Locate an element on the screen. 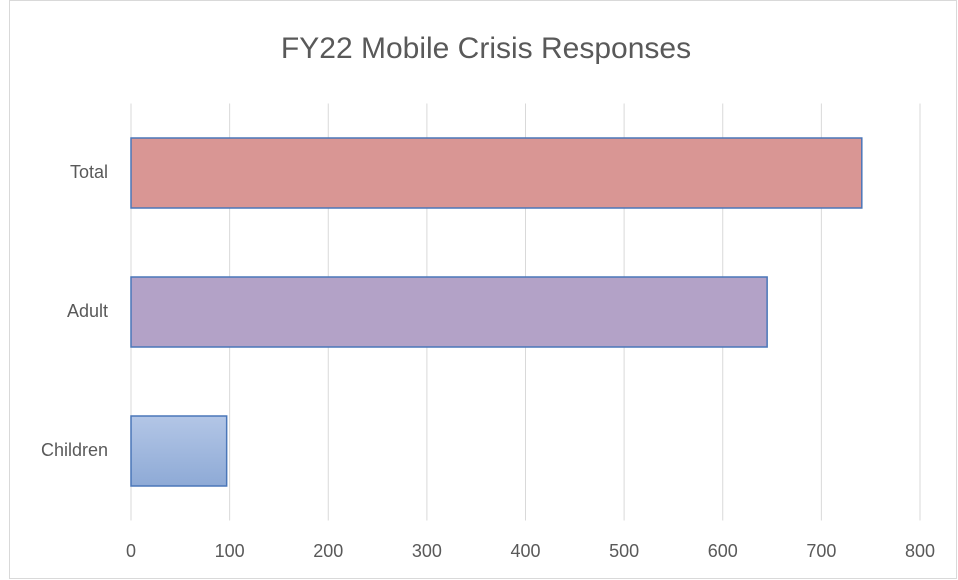 The width and height of the screenshot is (958, 580). y-tick-label: Total is located at coordinates (89, 172).